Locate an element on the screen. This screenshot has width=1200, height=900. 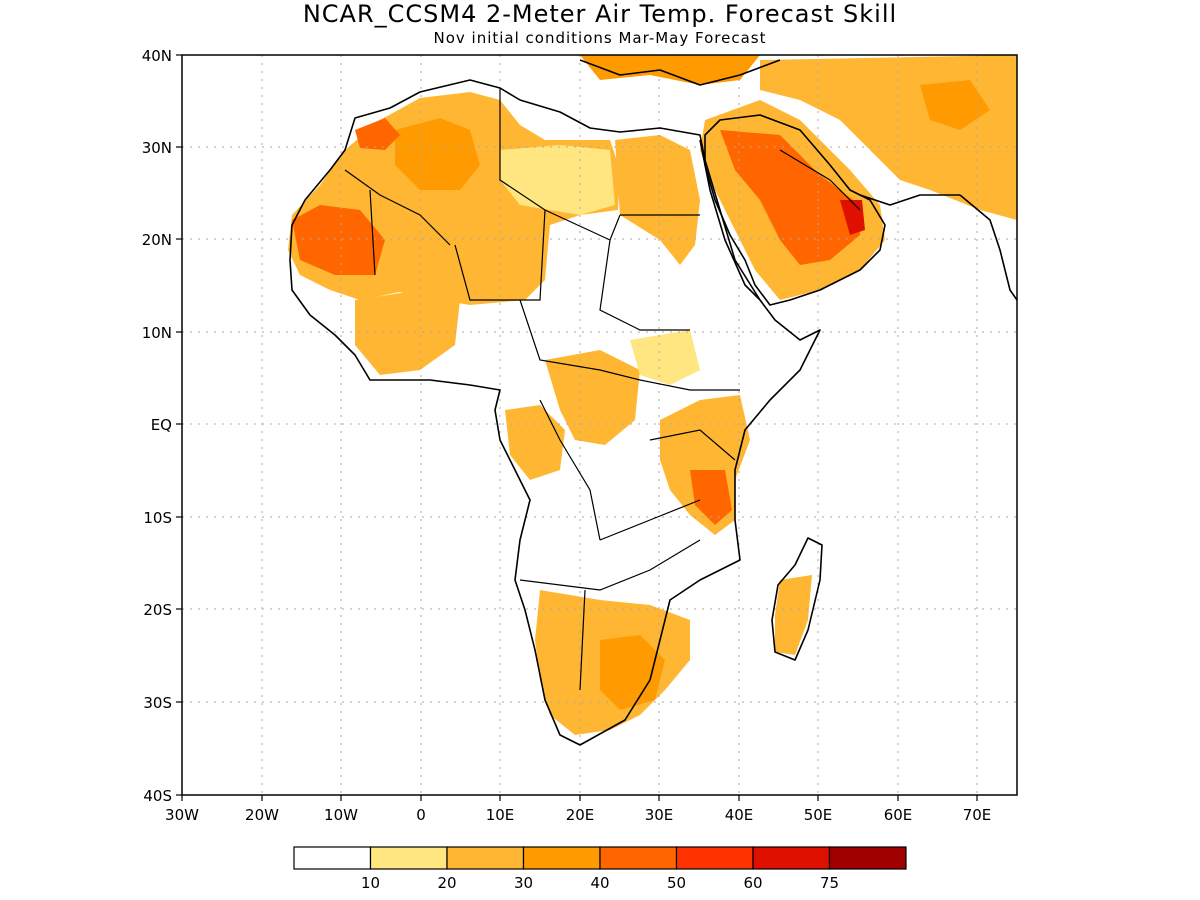
skill-region-nile is located at coordinates (657, 200).